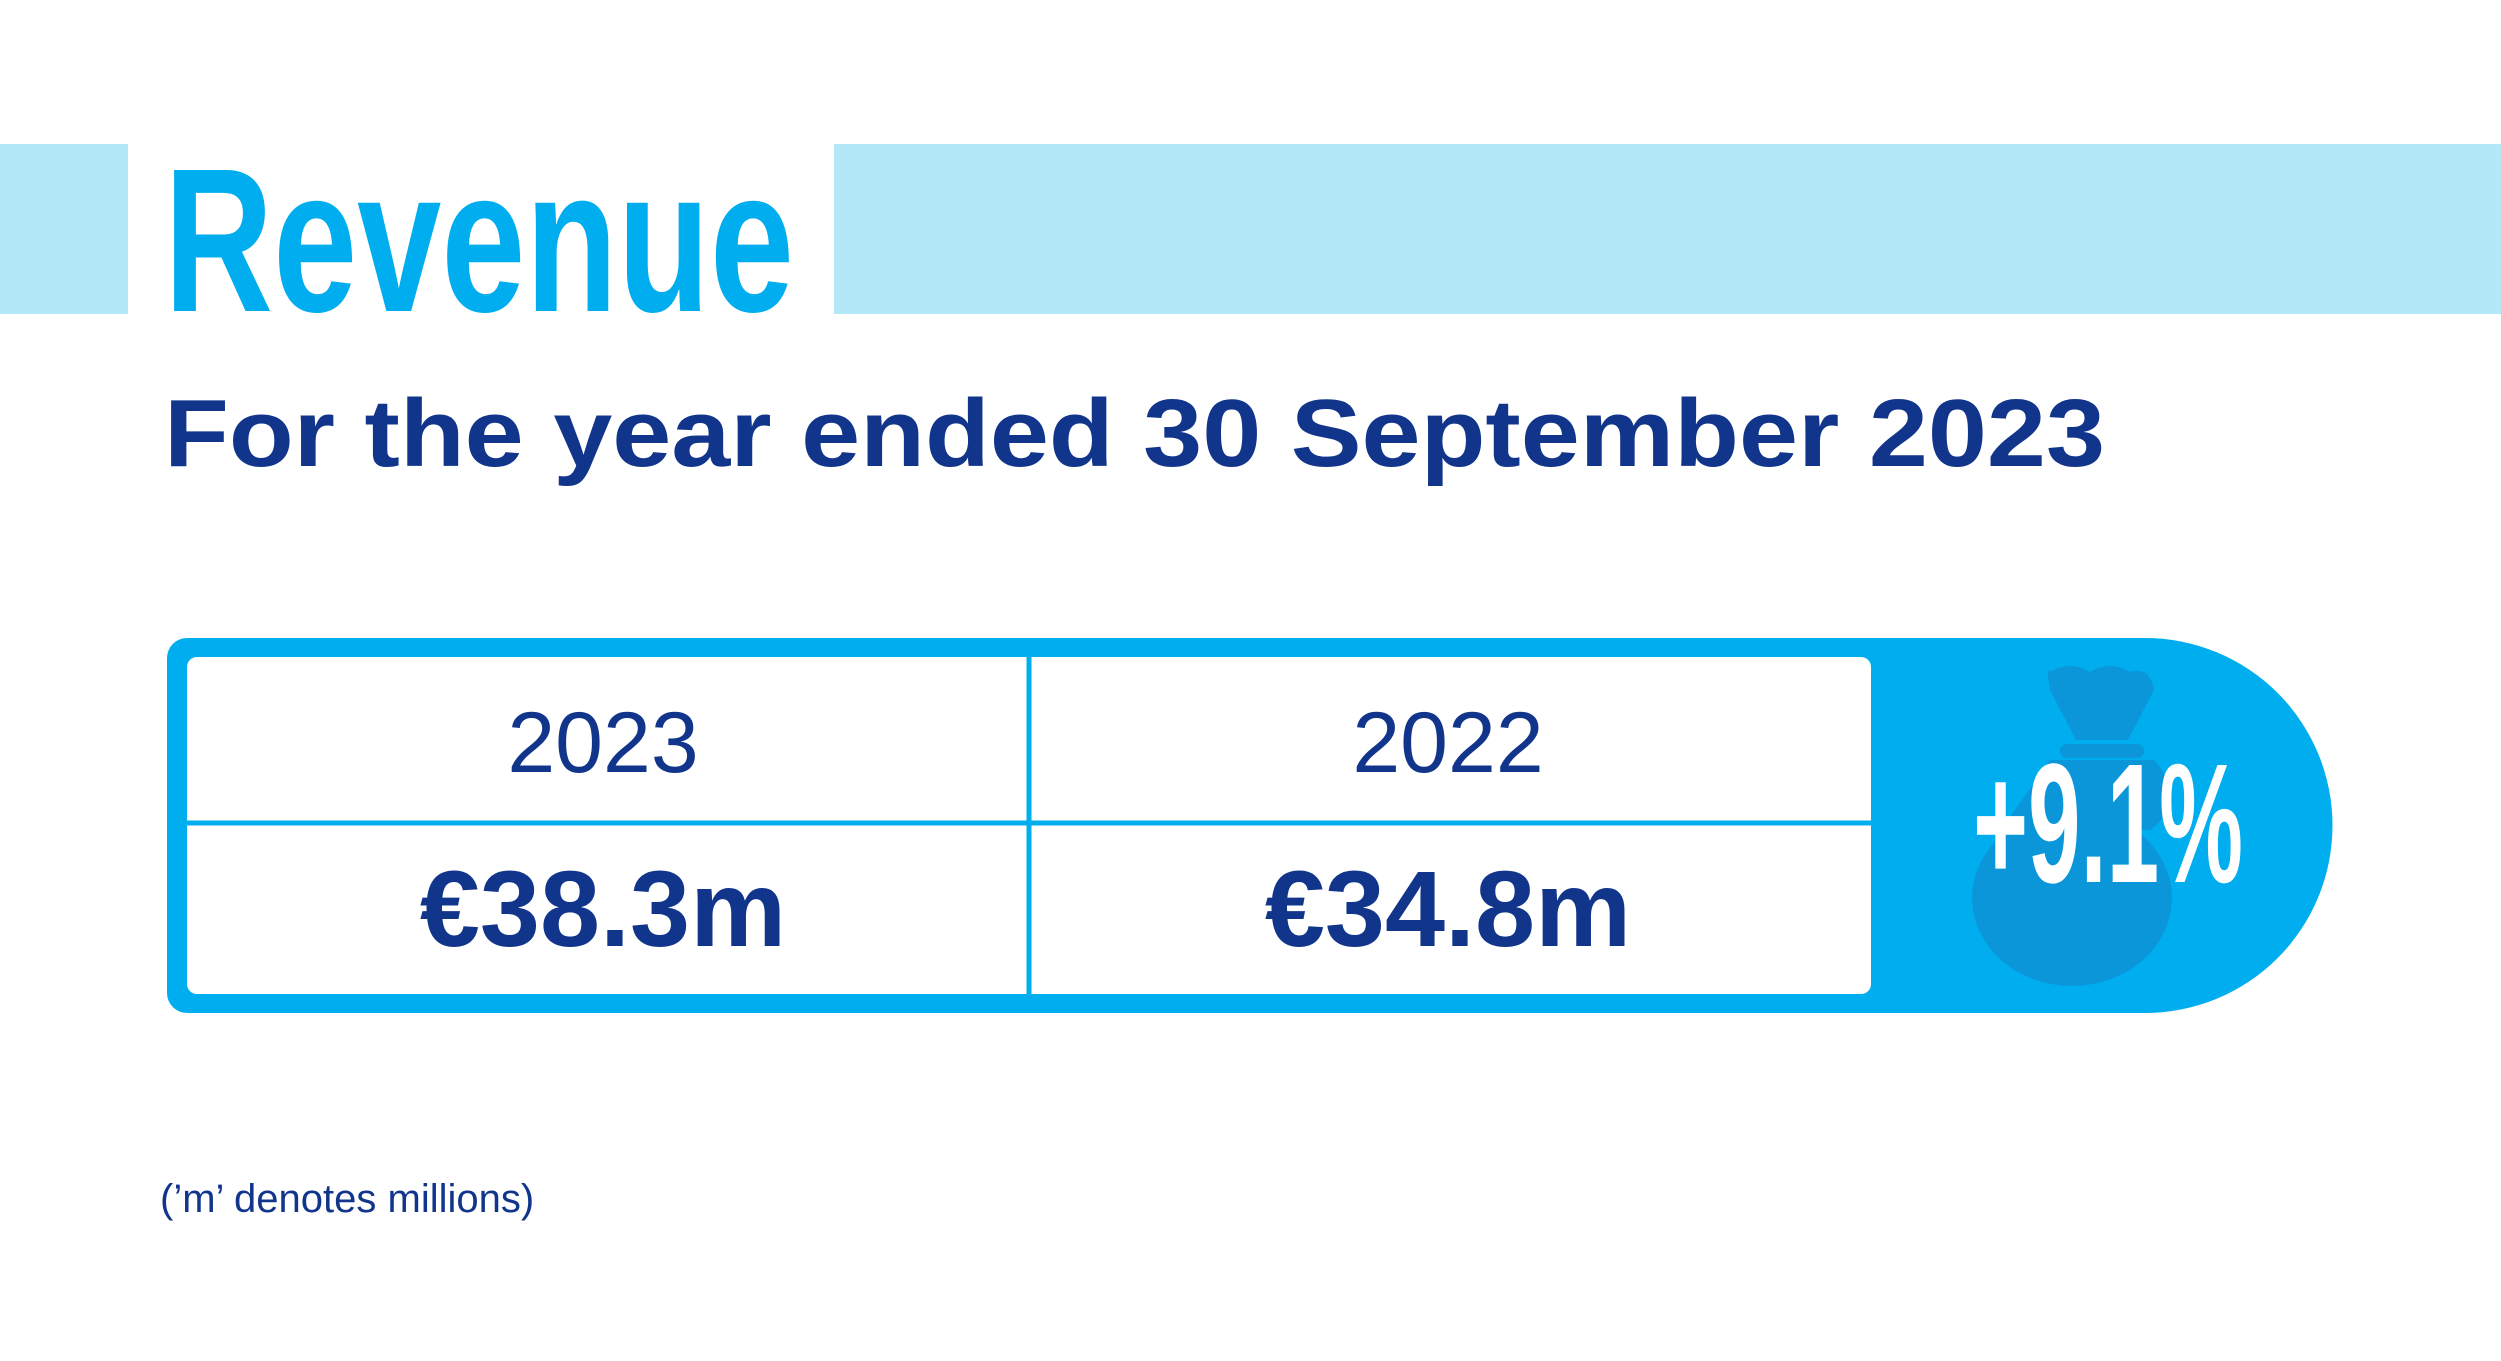  What do you see at coordinates (1447, 743) in the screenshot?
I see `column-header: 2022` at bounding box center [1447, 743].